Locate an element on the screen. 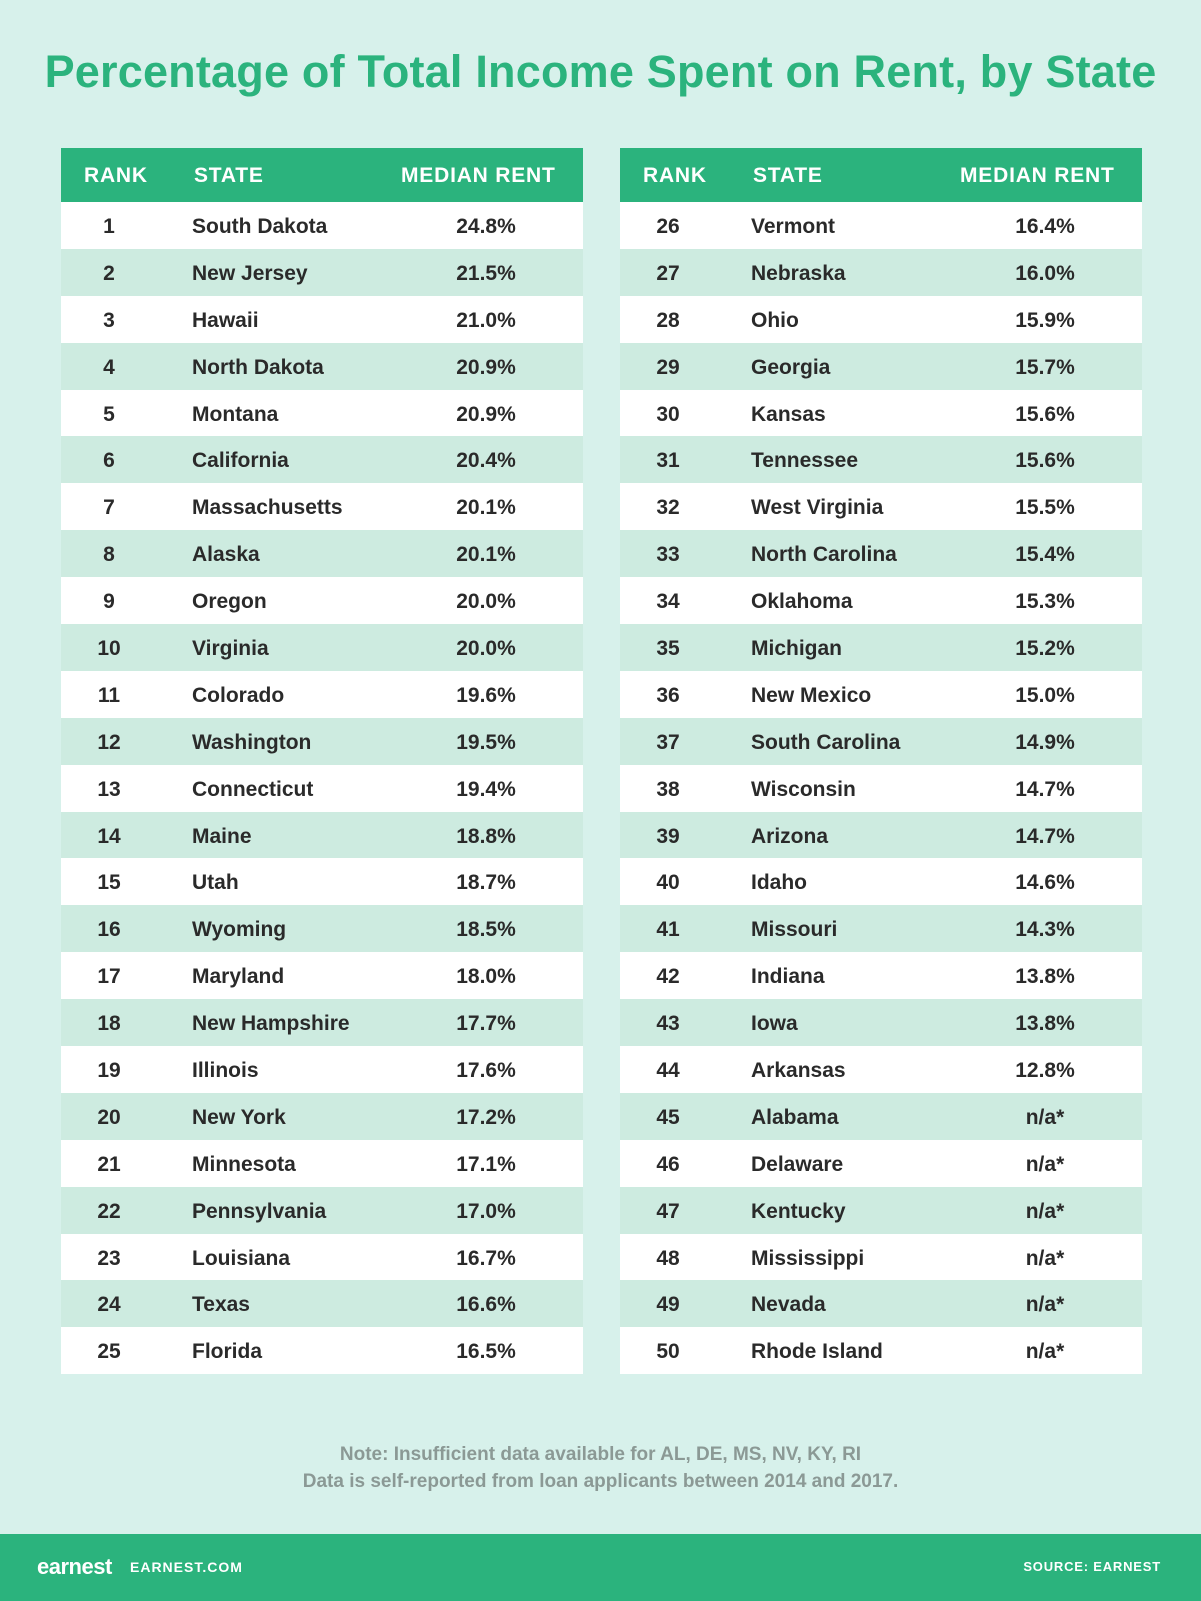 The height and width of the screenshot is (1601, 1201). cell: New York is located at coordinates (239, 1117).